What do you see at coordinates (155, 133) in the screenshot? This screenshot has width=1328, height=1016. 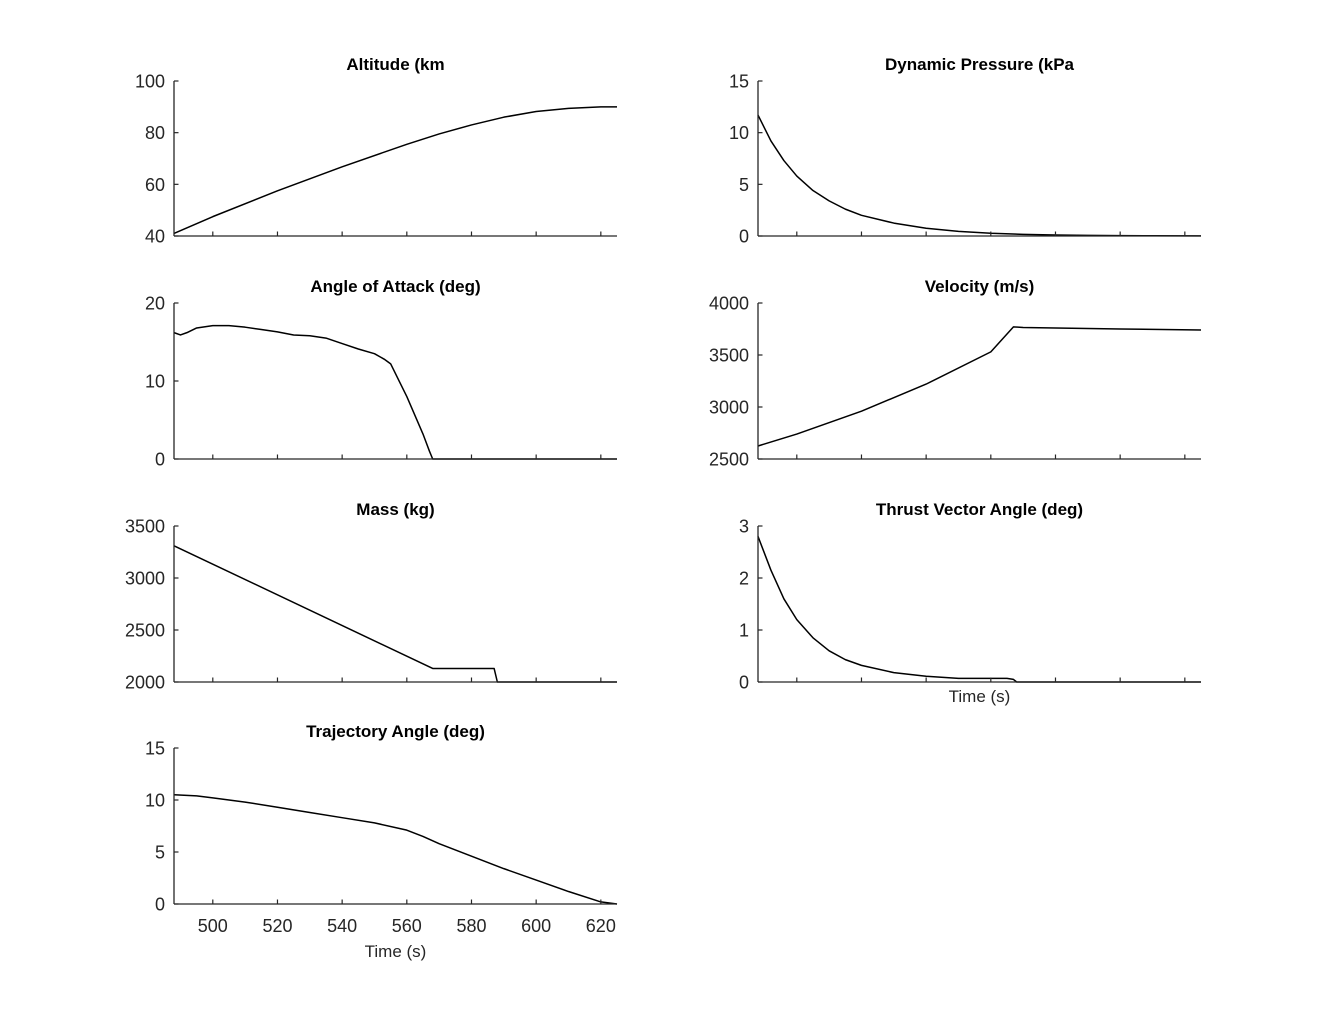 I see `y-tick-label: 80` at bounding box center [155, 133].